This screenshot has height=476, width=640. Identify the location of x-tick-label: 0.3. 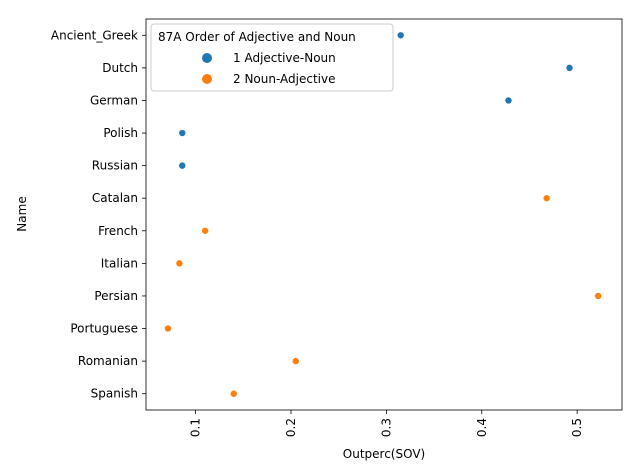
(386, 427).